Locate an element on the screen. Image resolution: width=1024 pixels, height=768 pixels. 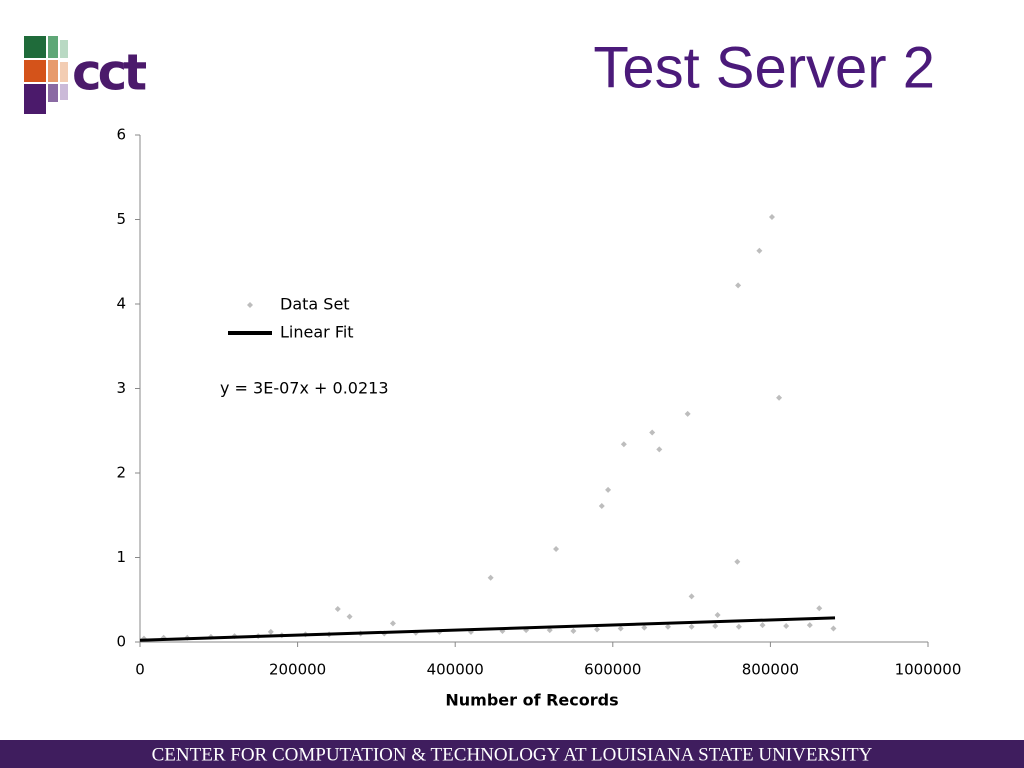
x-tick-label: 800000 is located at coordinates (770, 670).